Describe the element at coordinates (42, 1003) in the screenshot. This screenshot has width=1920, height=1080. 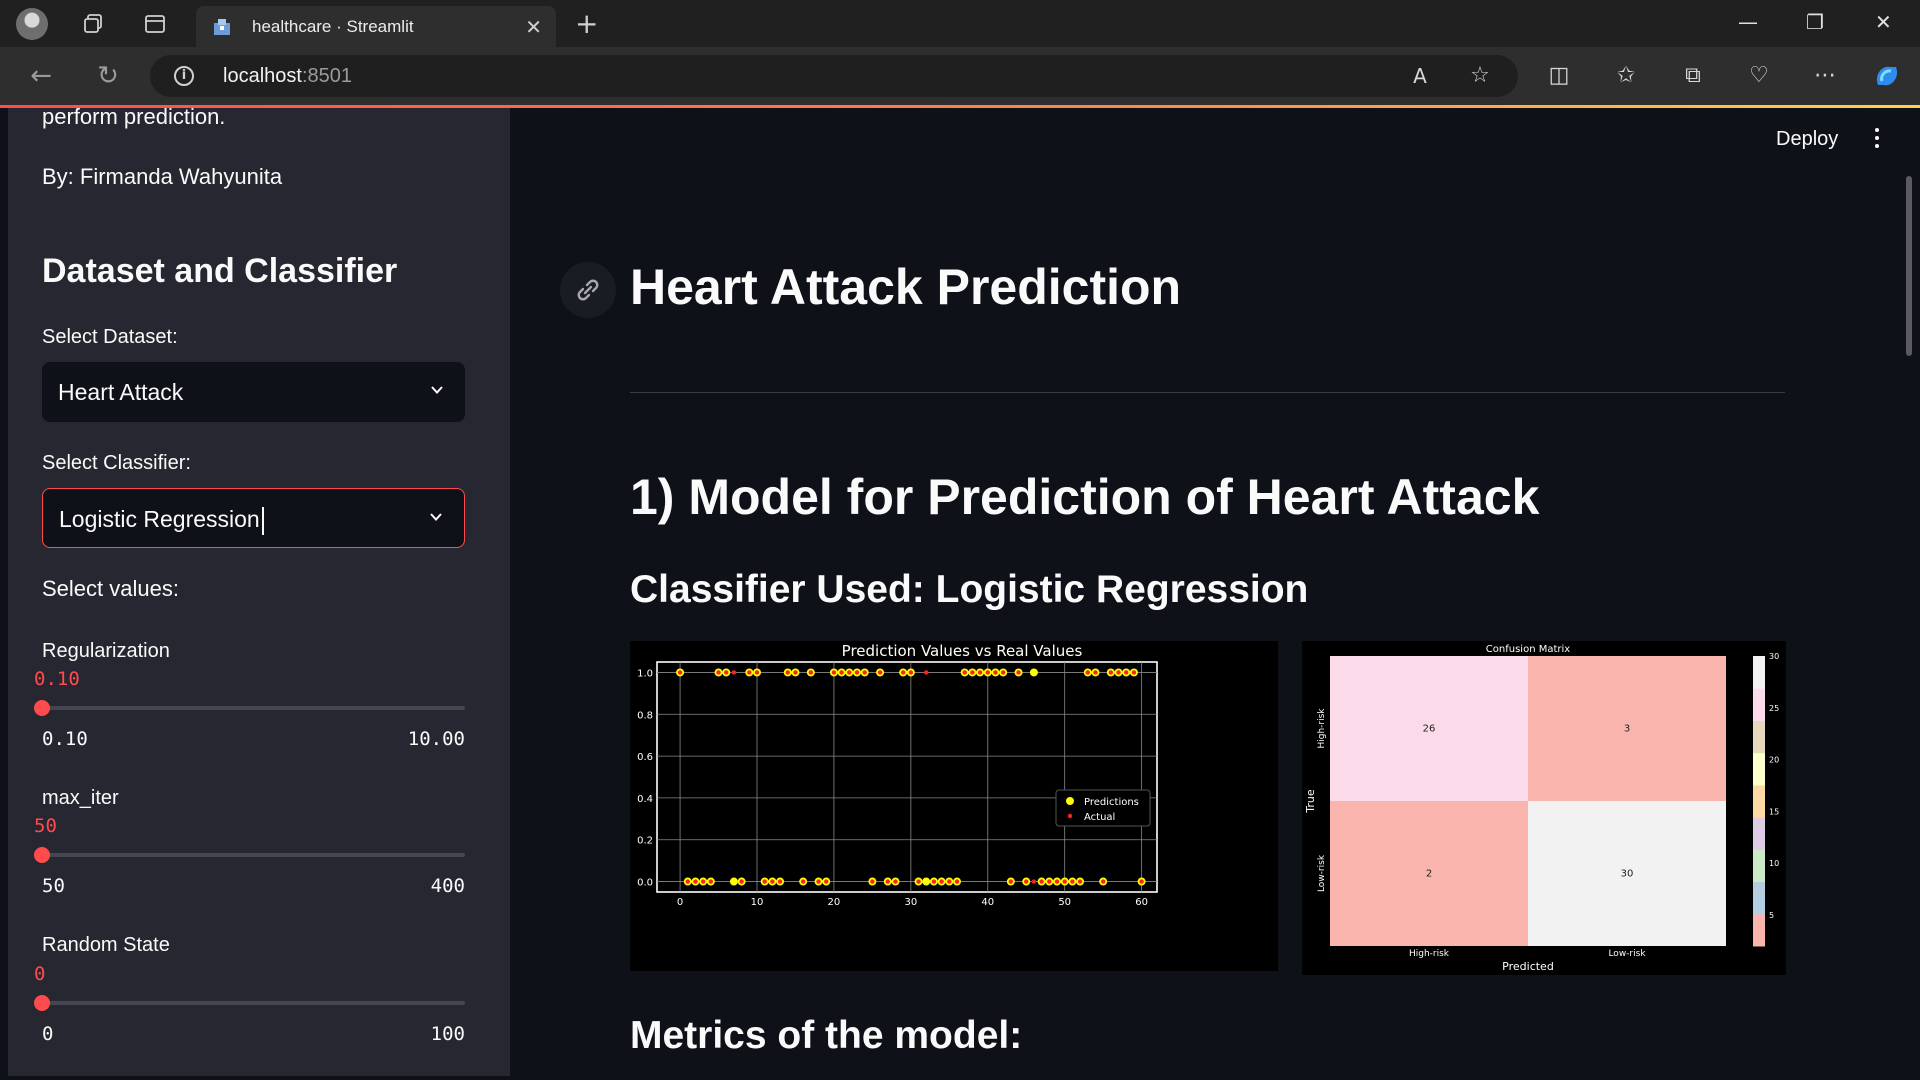
I see `random-state-slider-thumb` at that location.